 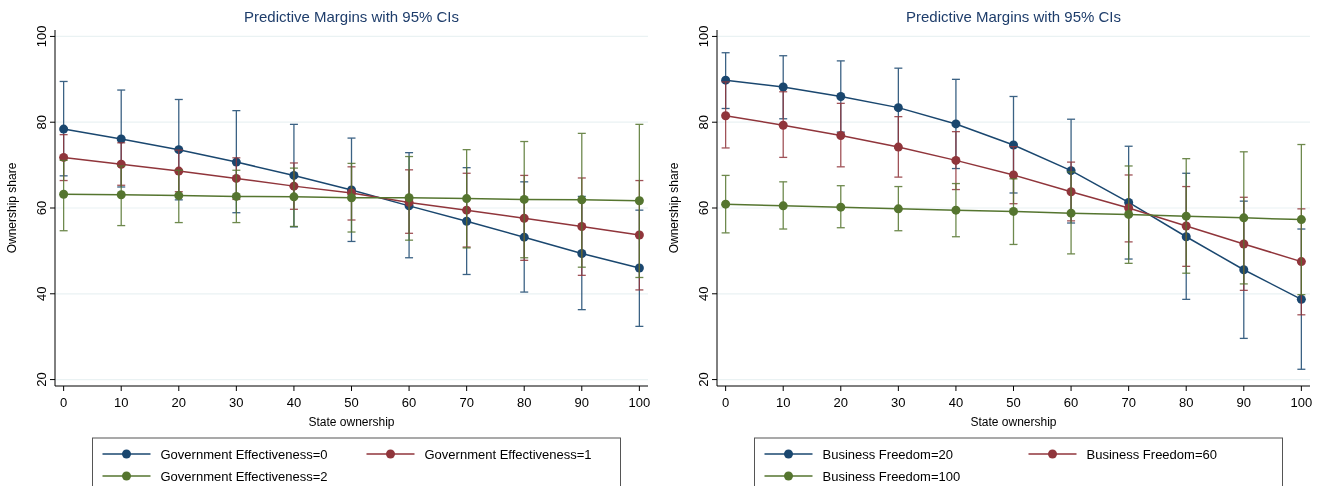 What do you see at coordinates (887, 454) in the screenshot?
I see `legend-label: Business Freedom=20` at bounding box center [887, 454].